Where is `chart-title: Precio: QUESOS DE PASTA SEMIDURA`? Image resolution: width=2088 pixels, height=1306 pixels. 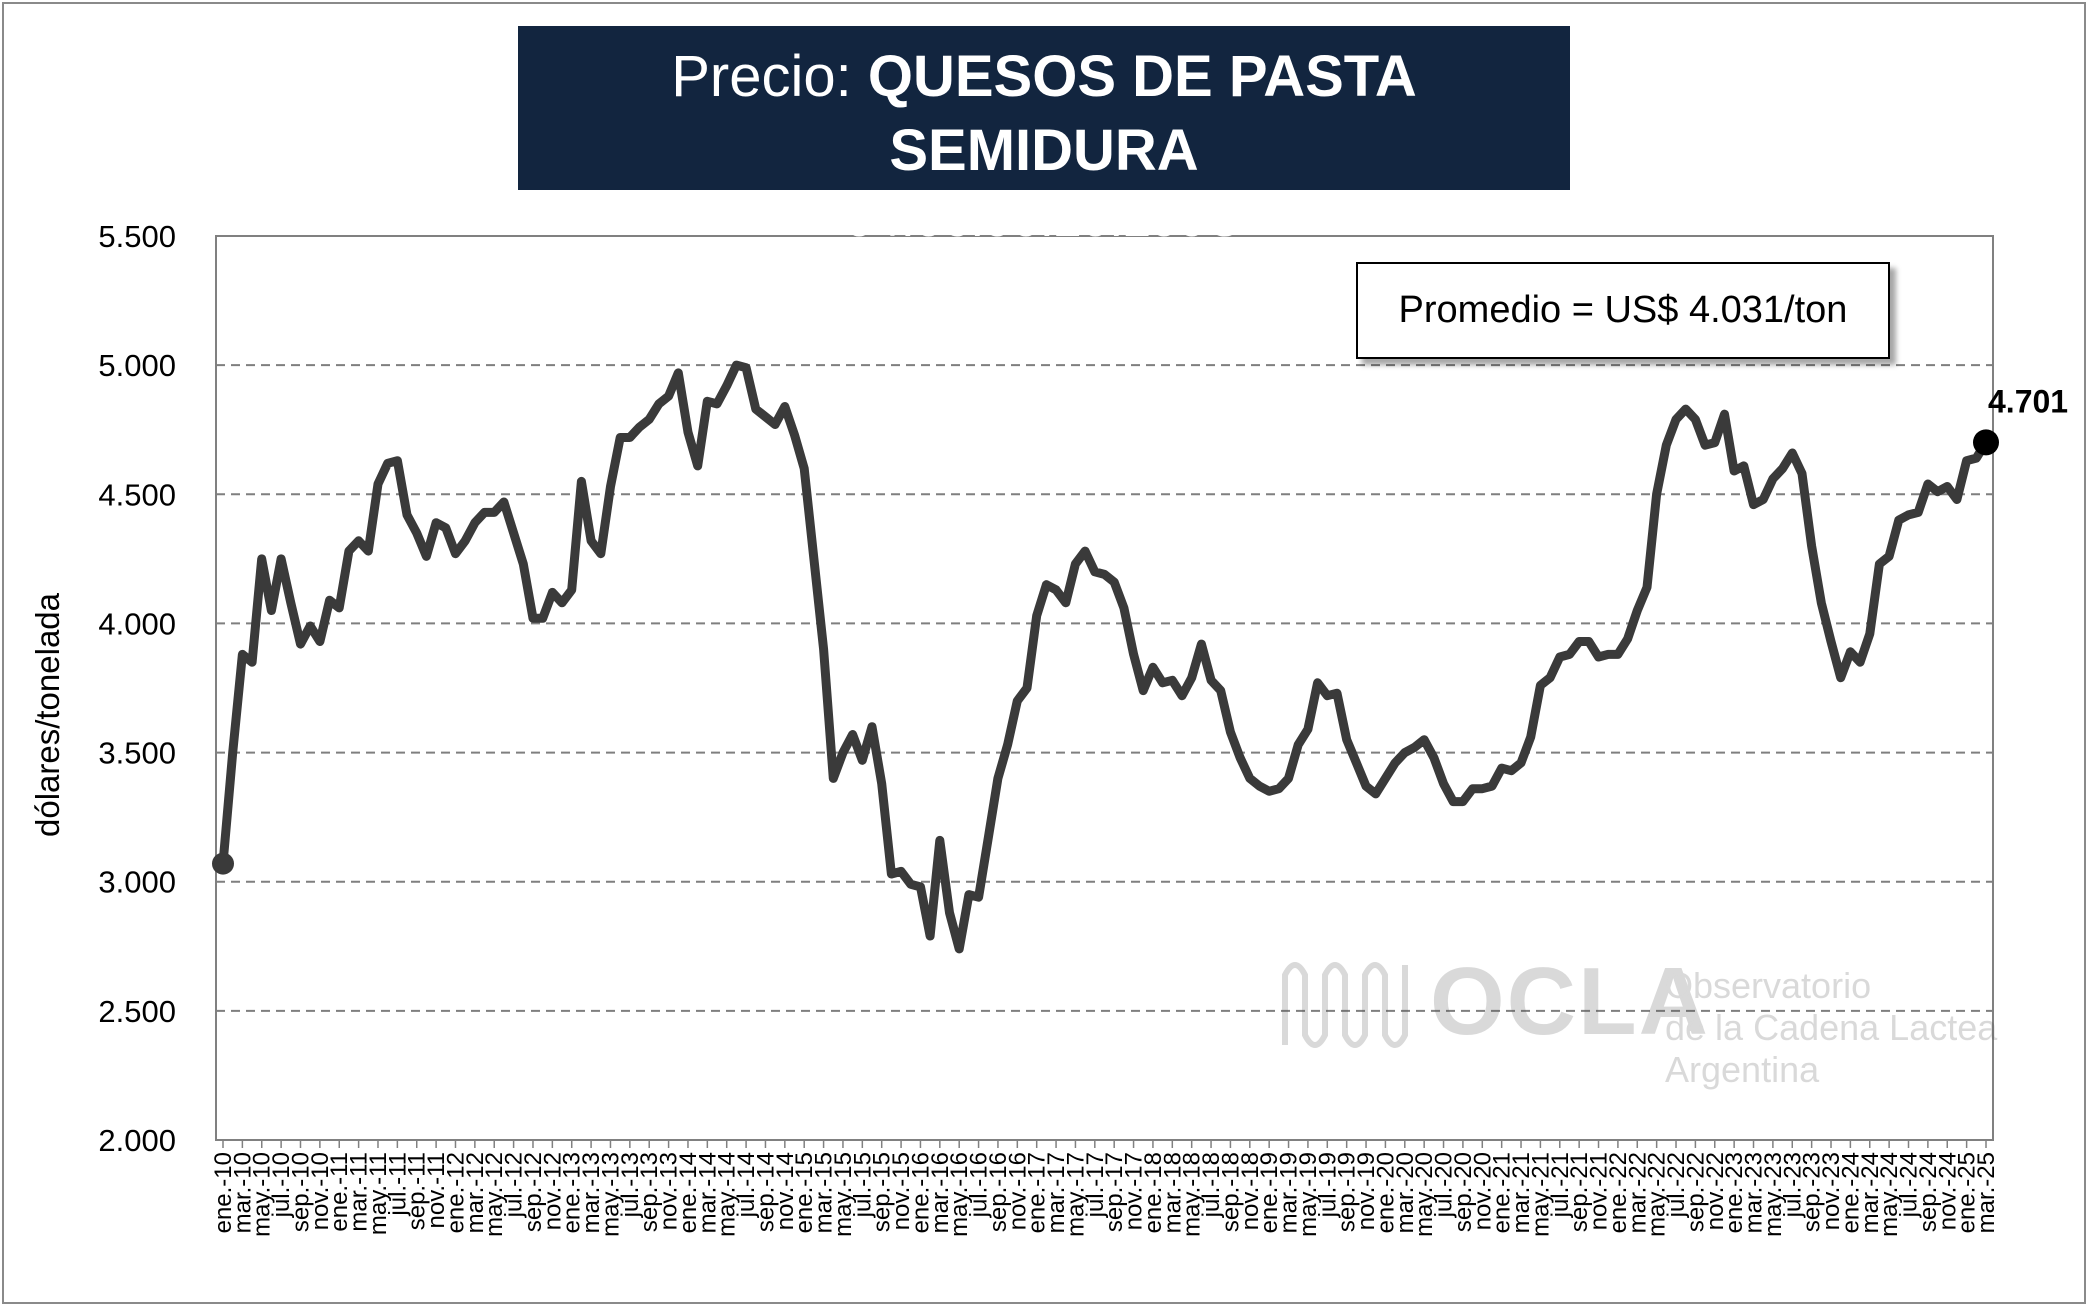 chart-title: Precio: QUESOS DE PASTA SEMIDURA is located at coordinates (1044, 114).